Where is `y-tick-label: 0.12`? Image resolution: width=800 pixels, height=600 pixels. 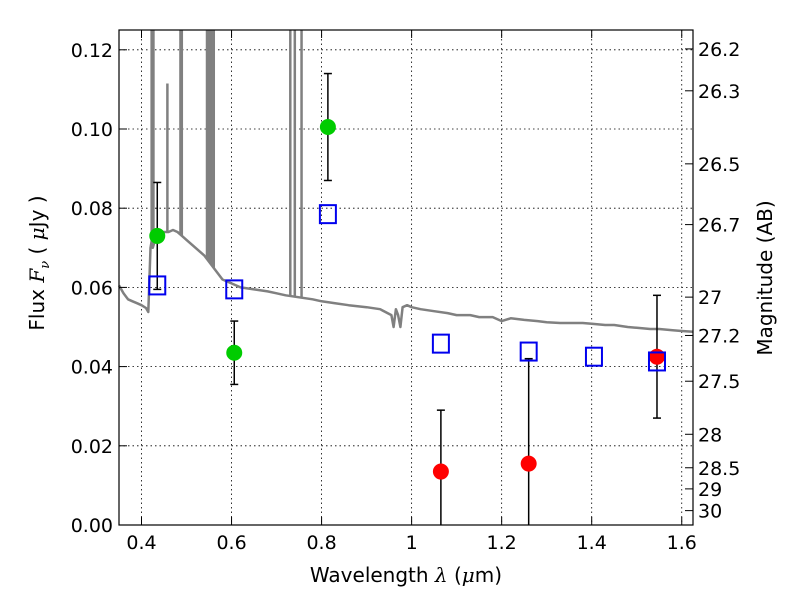
y-tick-label: 0.12 is located at coordinates (92, 51).